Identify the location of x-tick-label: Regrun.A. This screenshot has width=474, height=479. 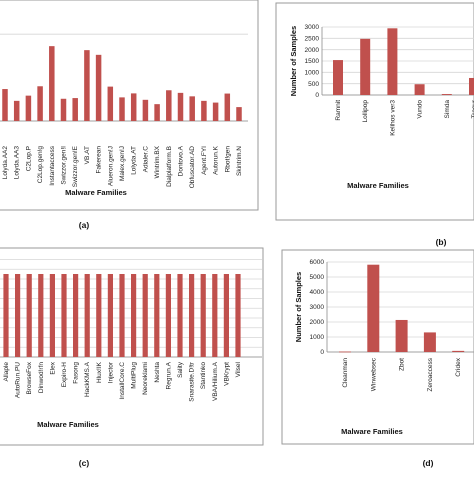
(168, 375).